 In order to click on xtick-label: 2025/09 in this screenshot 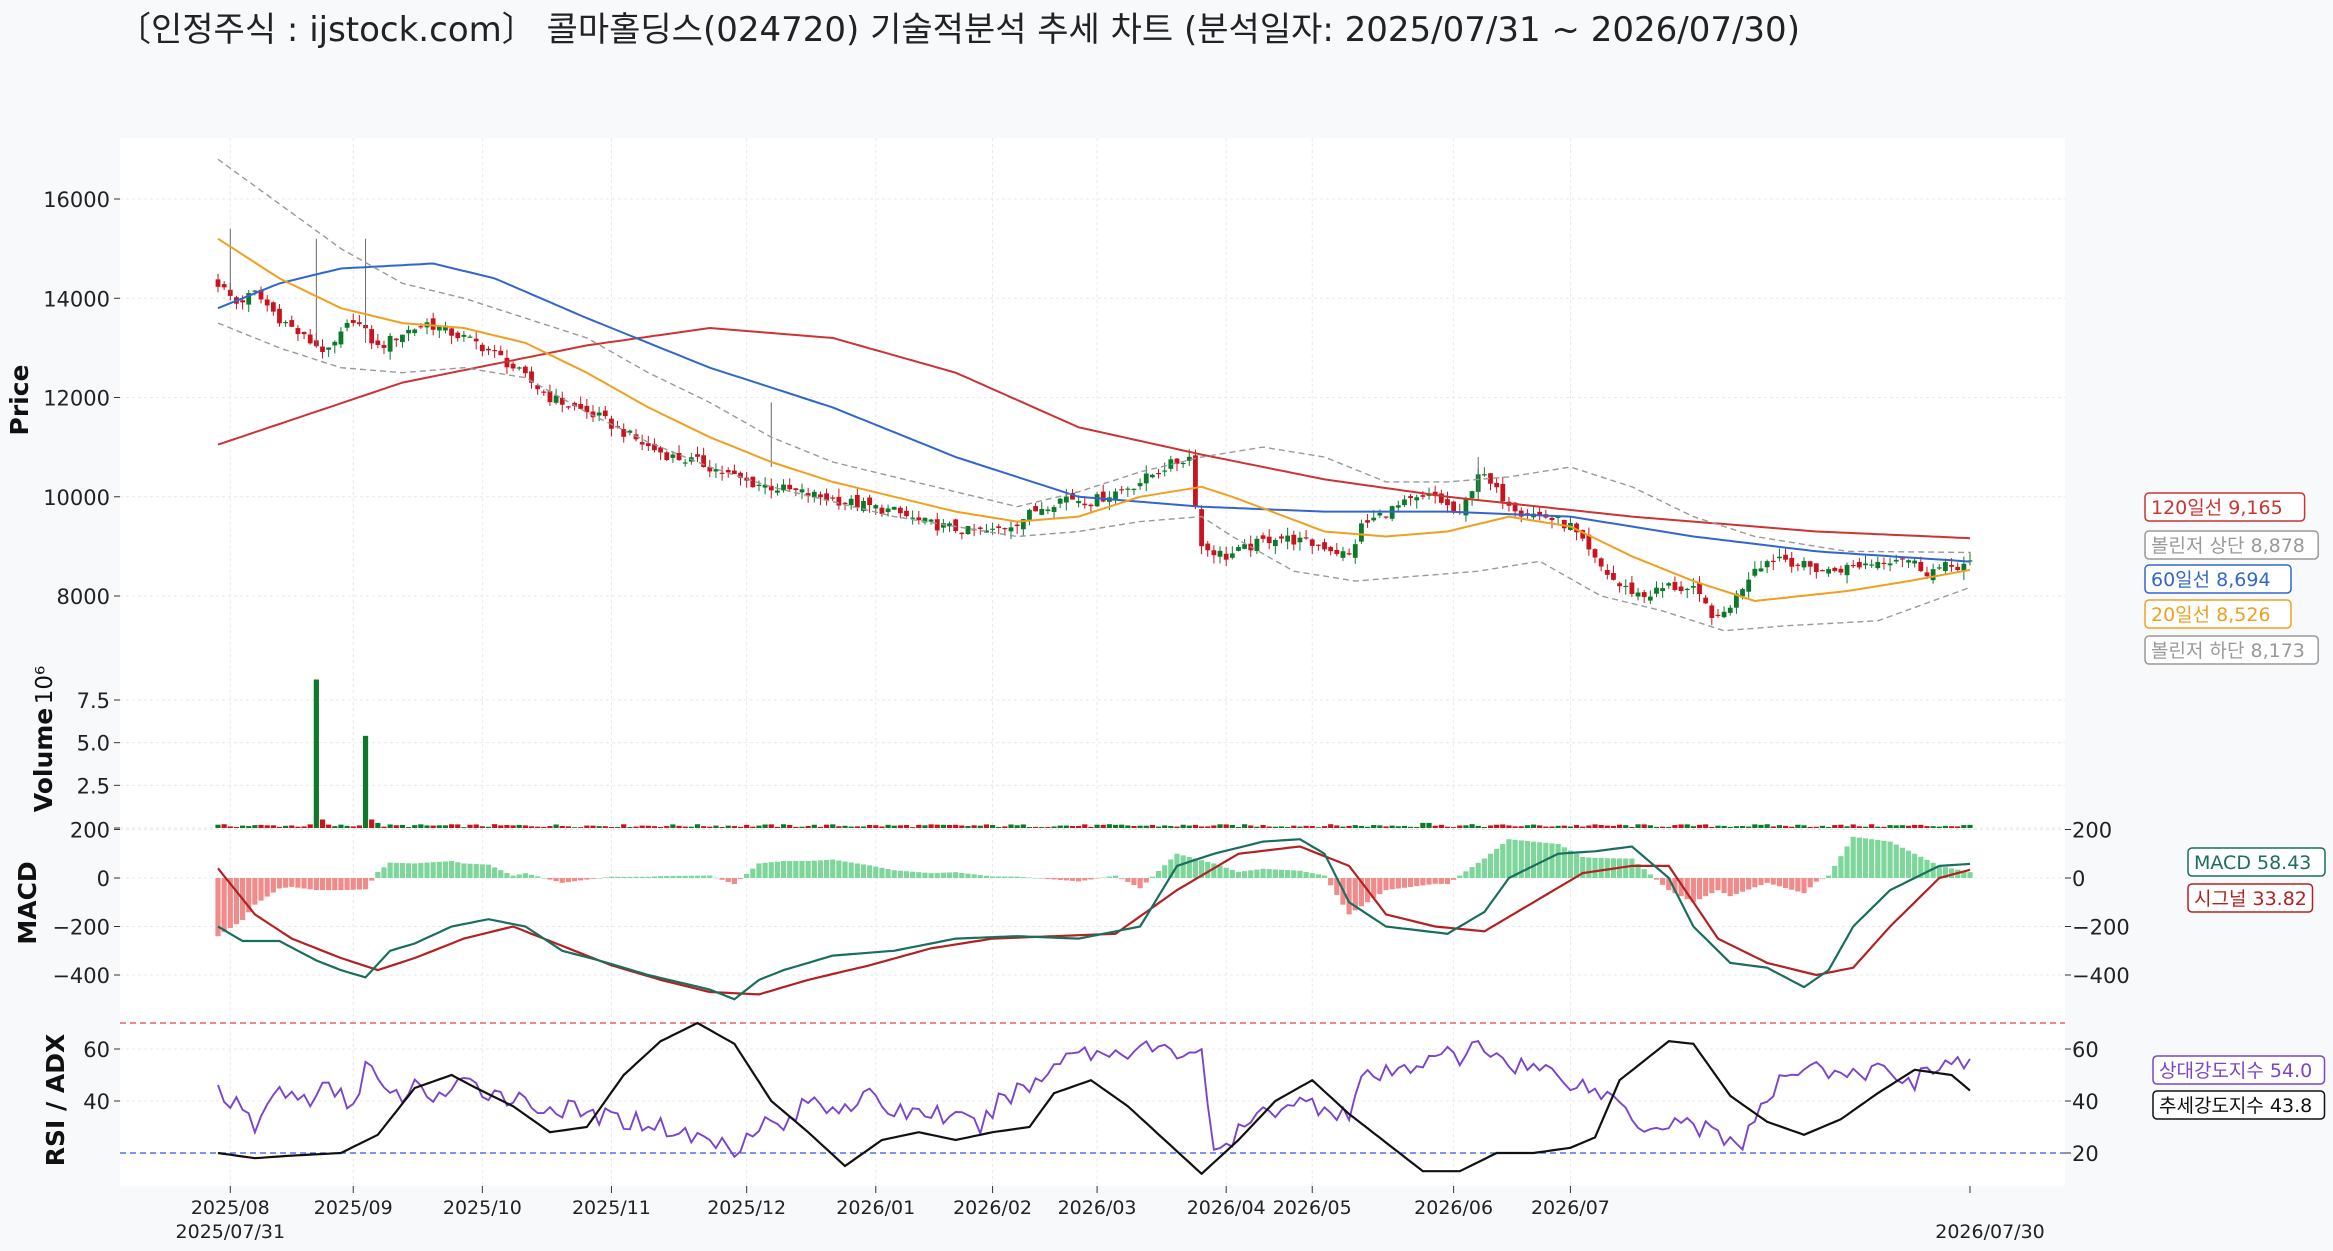, I will do `click(353, 1208)`.